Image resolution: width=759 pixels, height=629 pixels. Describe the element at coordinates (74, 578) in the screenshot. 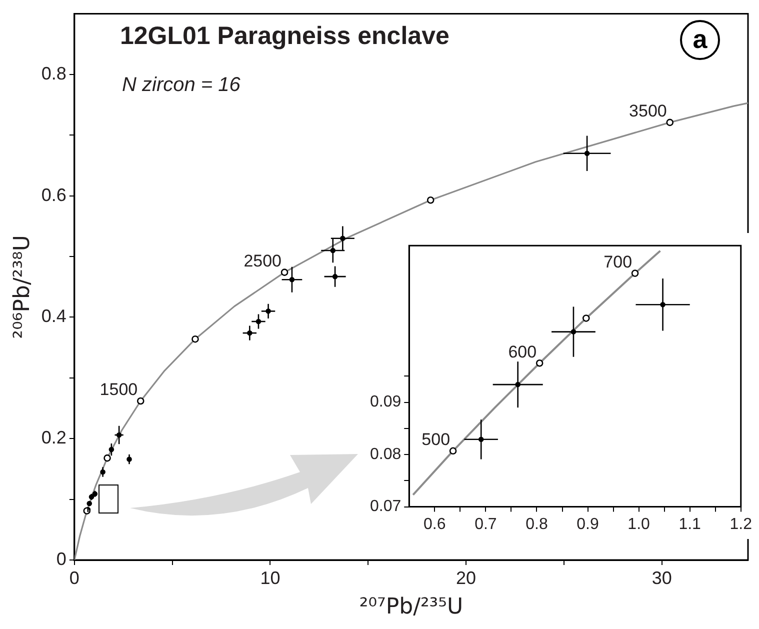

I see `x-tick-label: 0` at that location.